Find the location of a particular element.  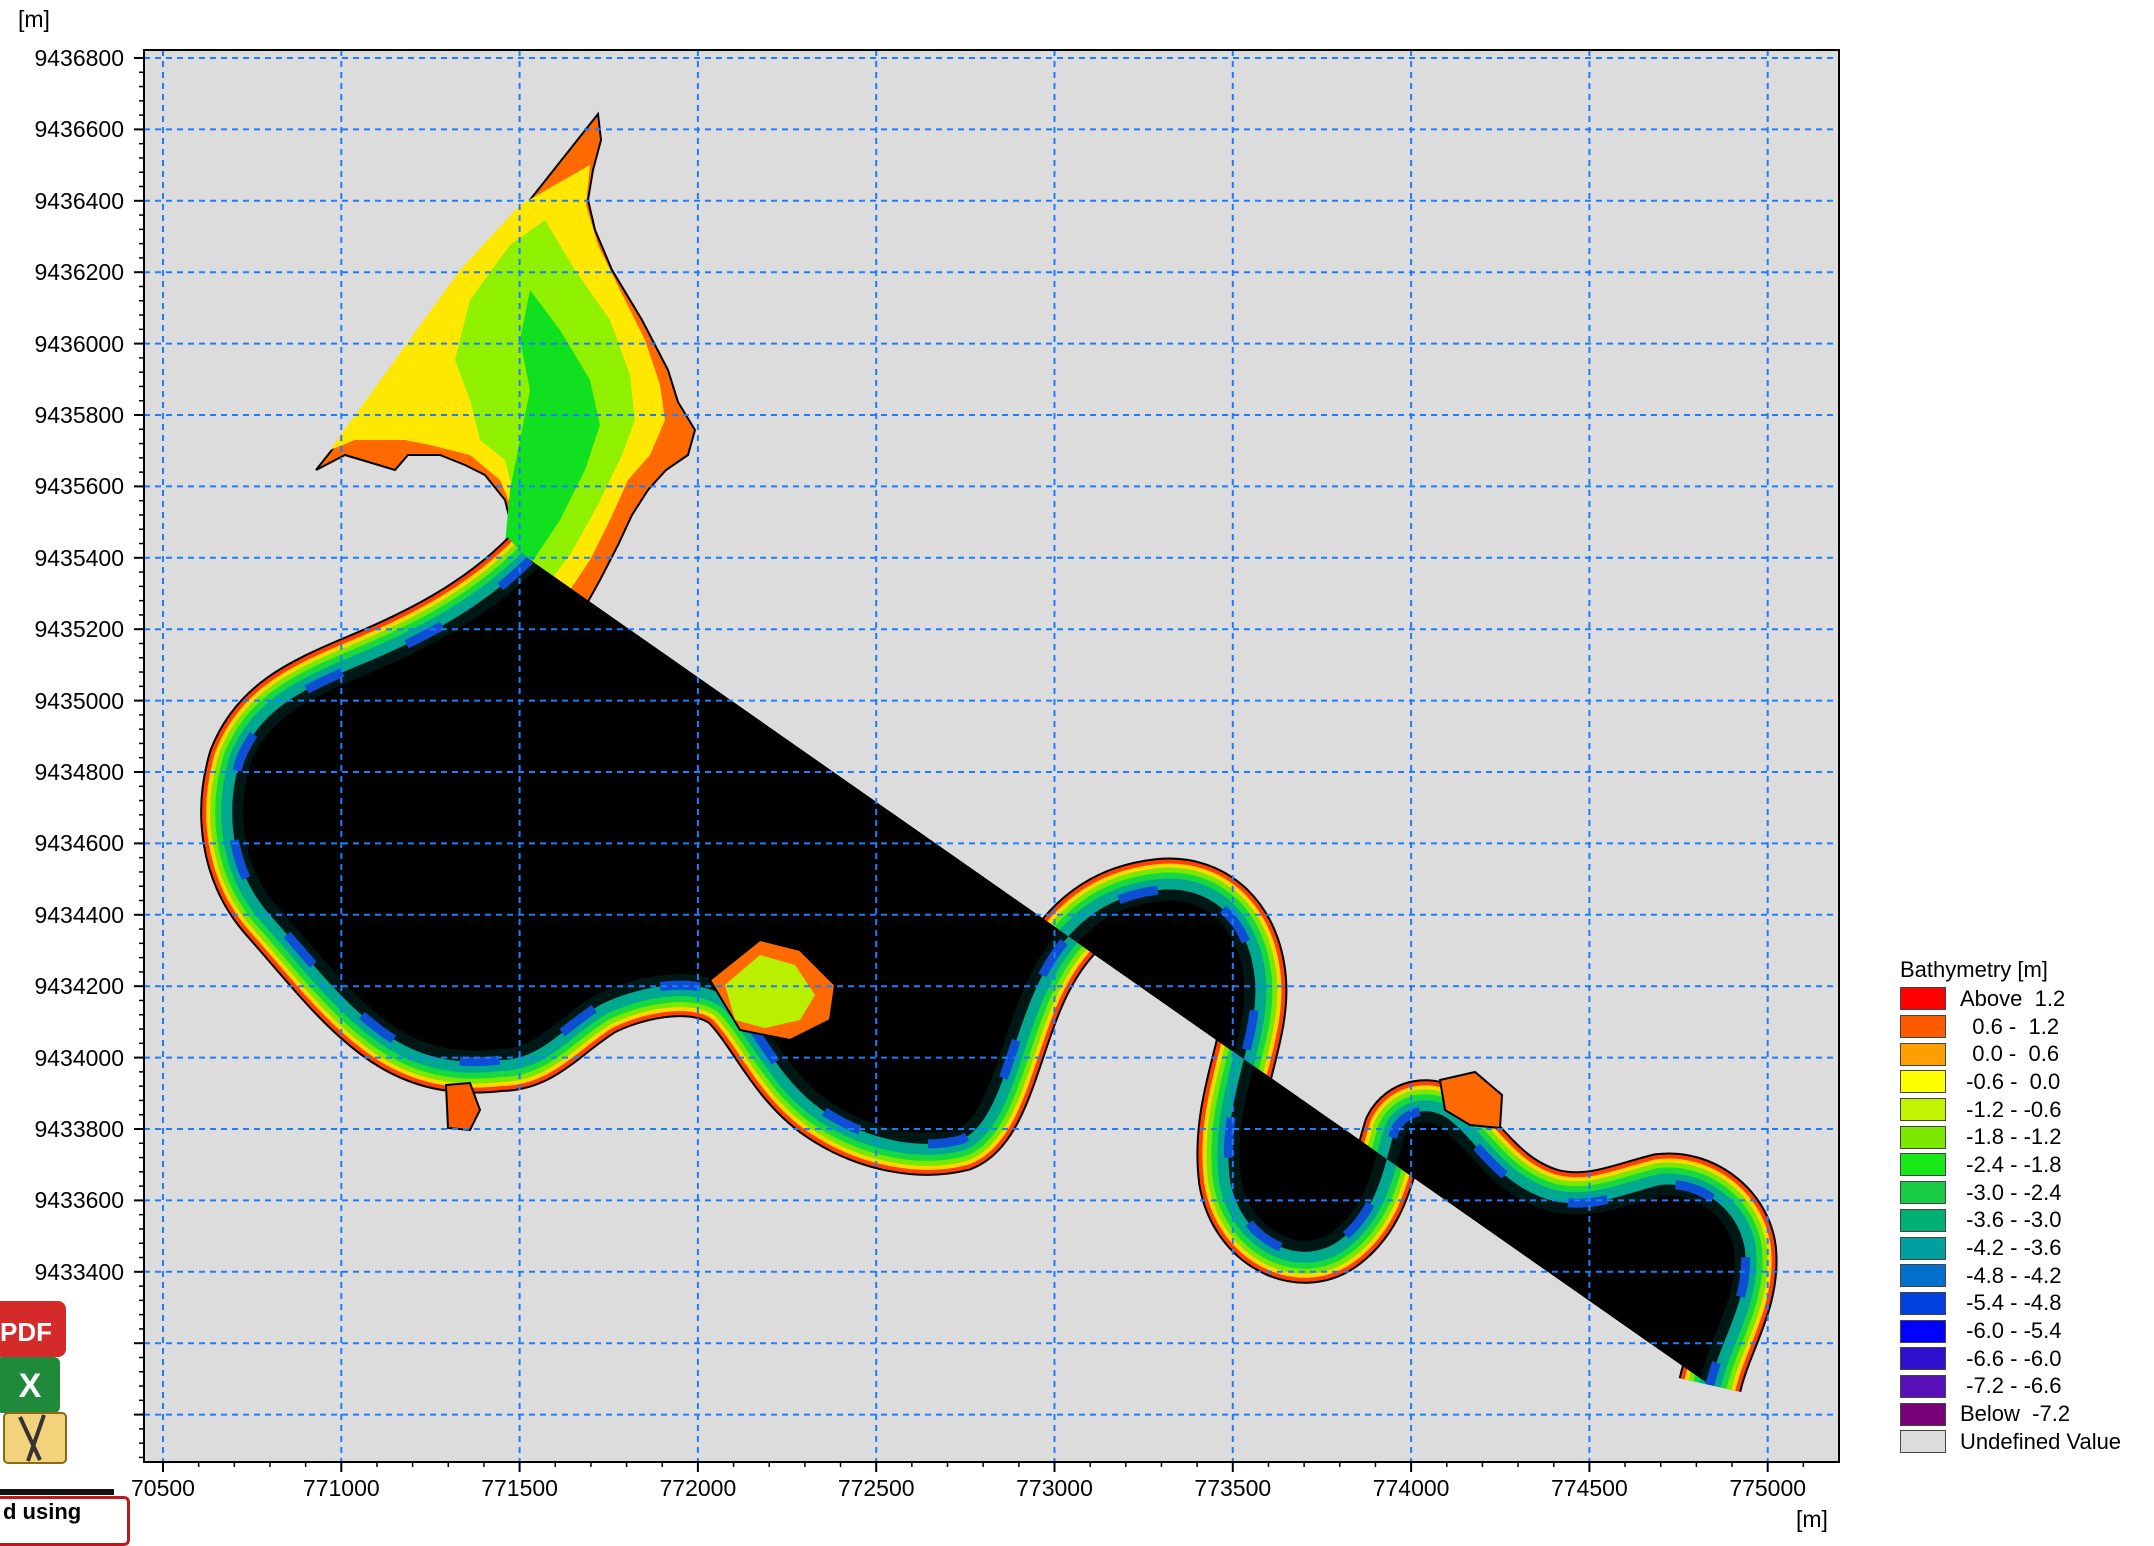

y-tick-label: 9434400 is located at coordinates (79, 914).